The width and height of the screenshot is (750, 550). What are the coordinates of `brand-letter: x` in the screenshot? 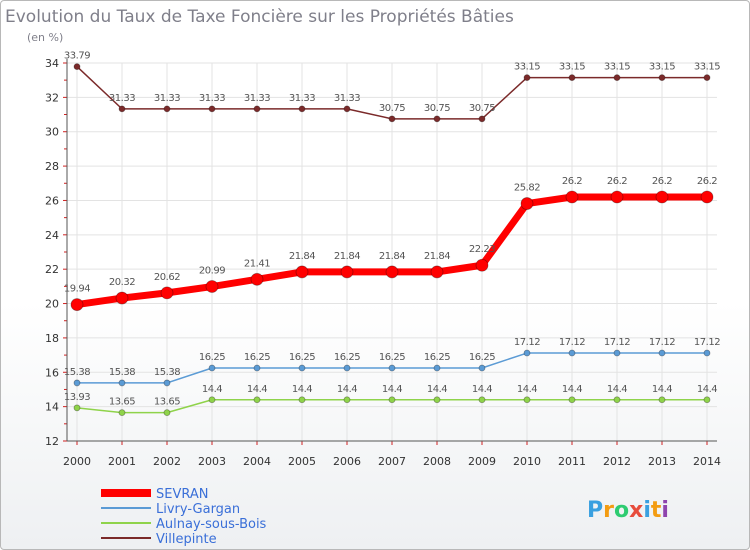 It's located at (636, 510).